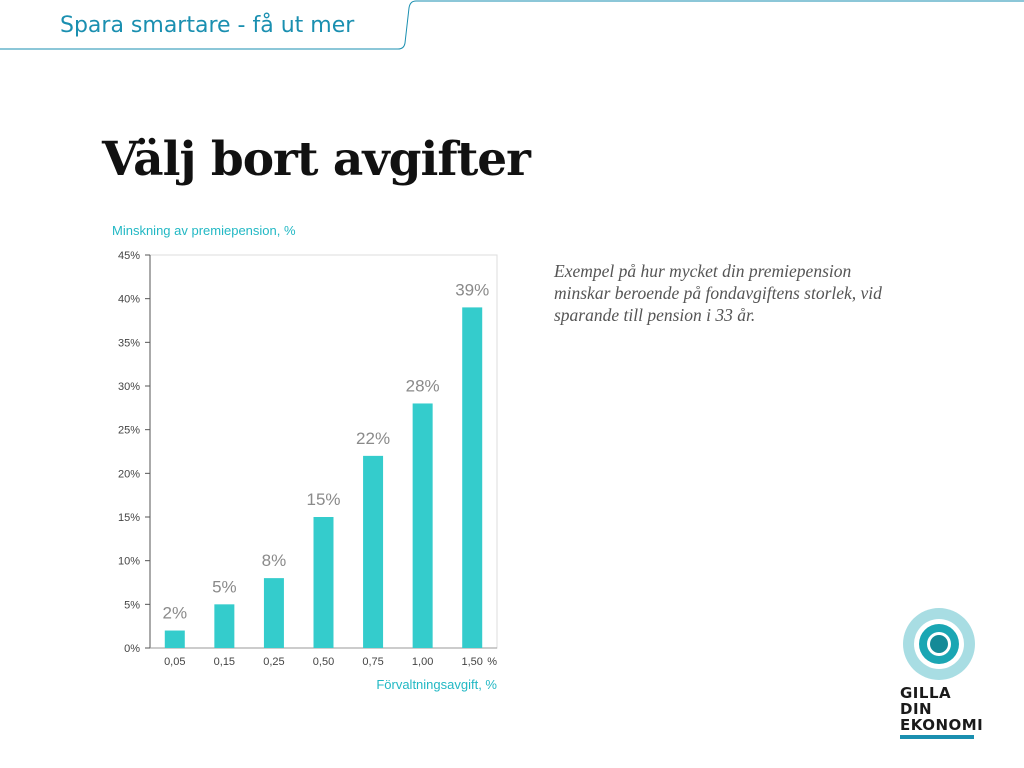 This screenshot has width=1024, height=768. What do you see at coordinates (207, 25) in the screenshot?
I see `header-title: Spara smartare - få ut mer` at bounding box center [207, 25].